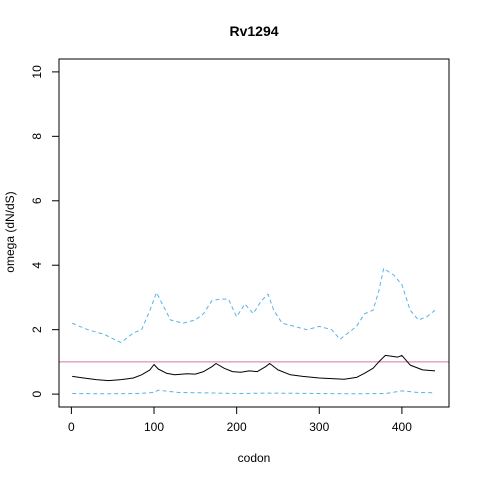 Image resolution: width=480 pixels, height=480 pixels. What do you see at coordinates (254, 458) in the screenshot?
I see `x-axis-label: codon` at bounding box center [254, 458].